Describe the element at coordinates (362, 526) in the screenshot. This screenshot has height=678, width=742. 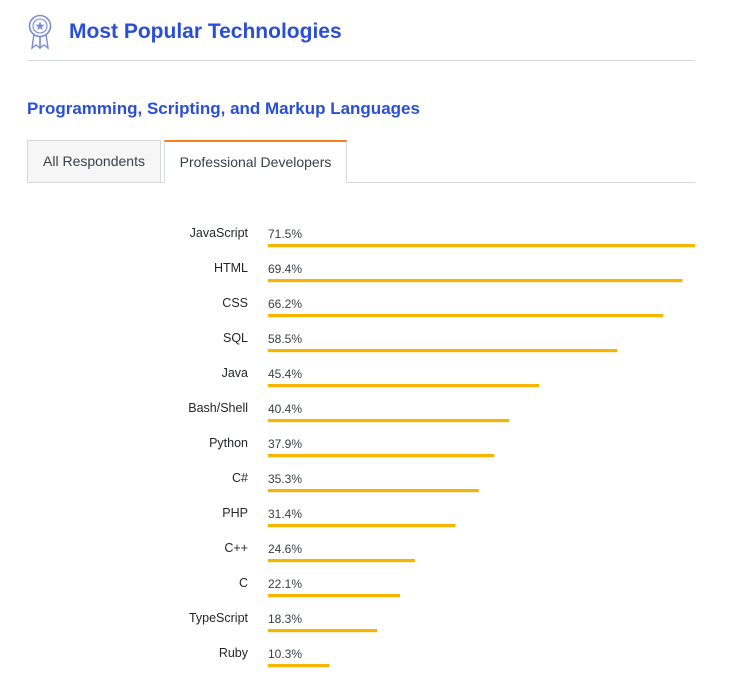
I see `bar-php` at that location.